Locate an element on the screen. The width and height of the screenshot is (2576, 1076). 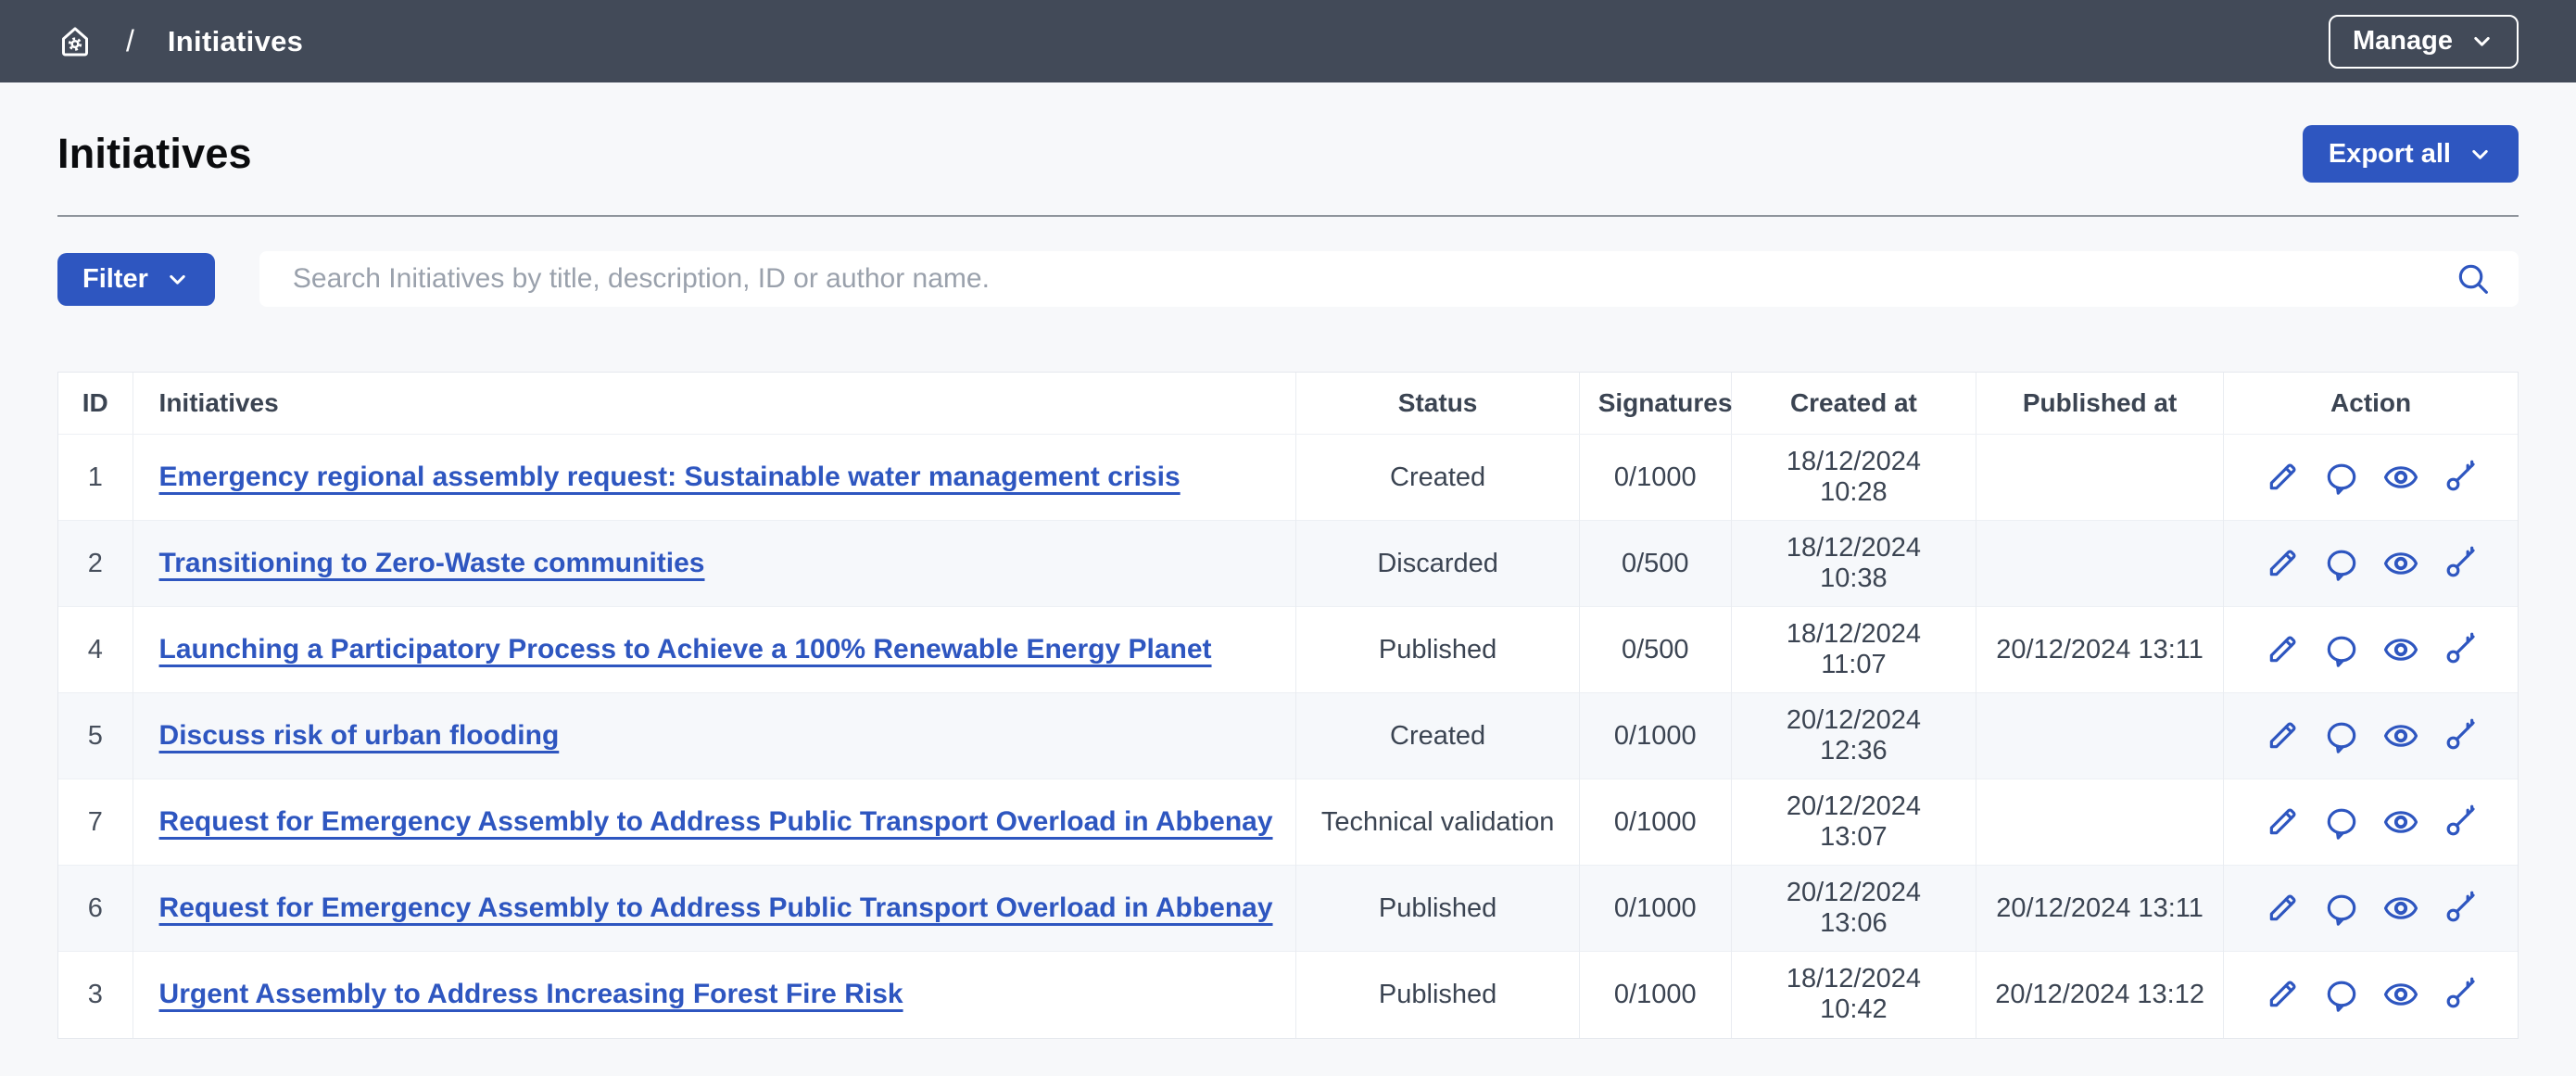
column-header-status: Status is located at coordinates (1437, 404).